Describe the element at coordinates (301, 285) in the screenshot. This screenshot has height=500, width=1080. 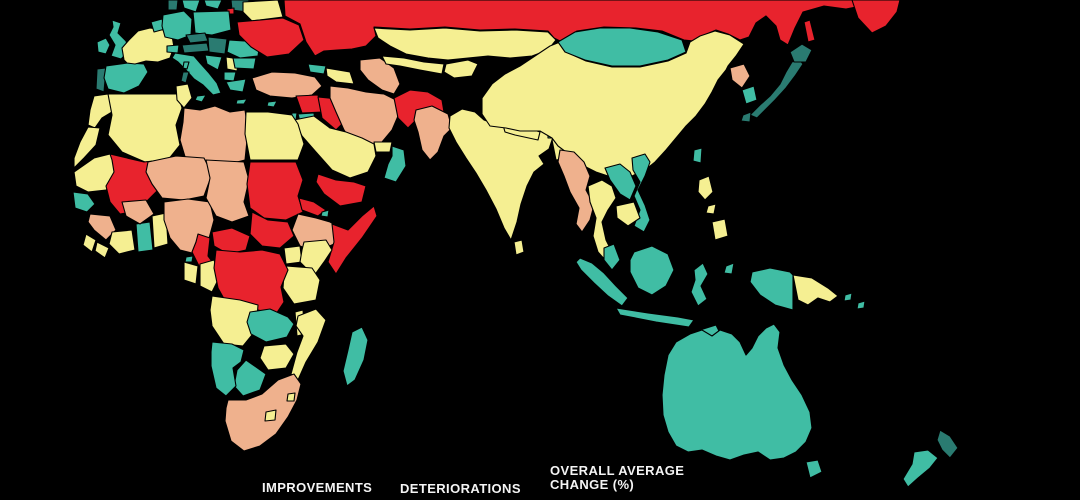
I see `country-tanzania` at that location.